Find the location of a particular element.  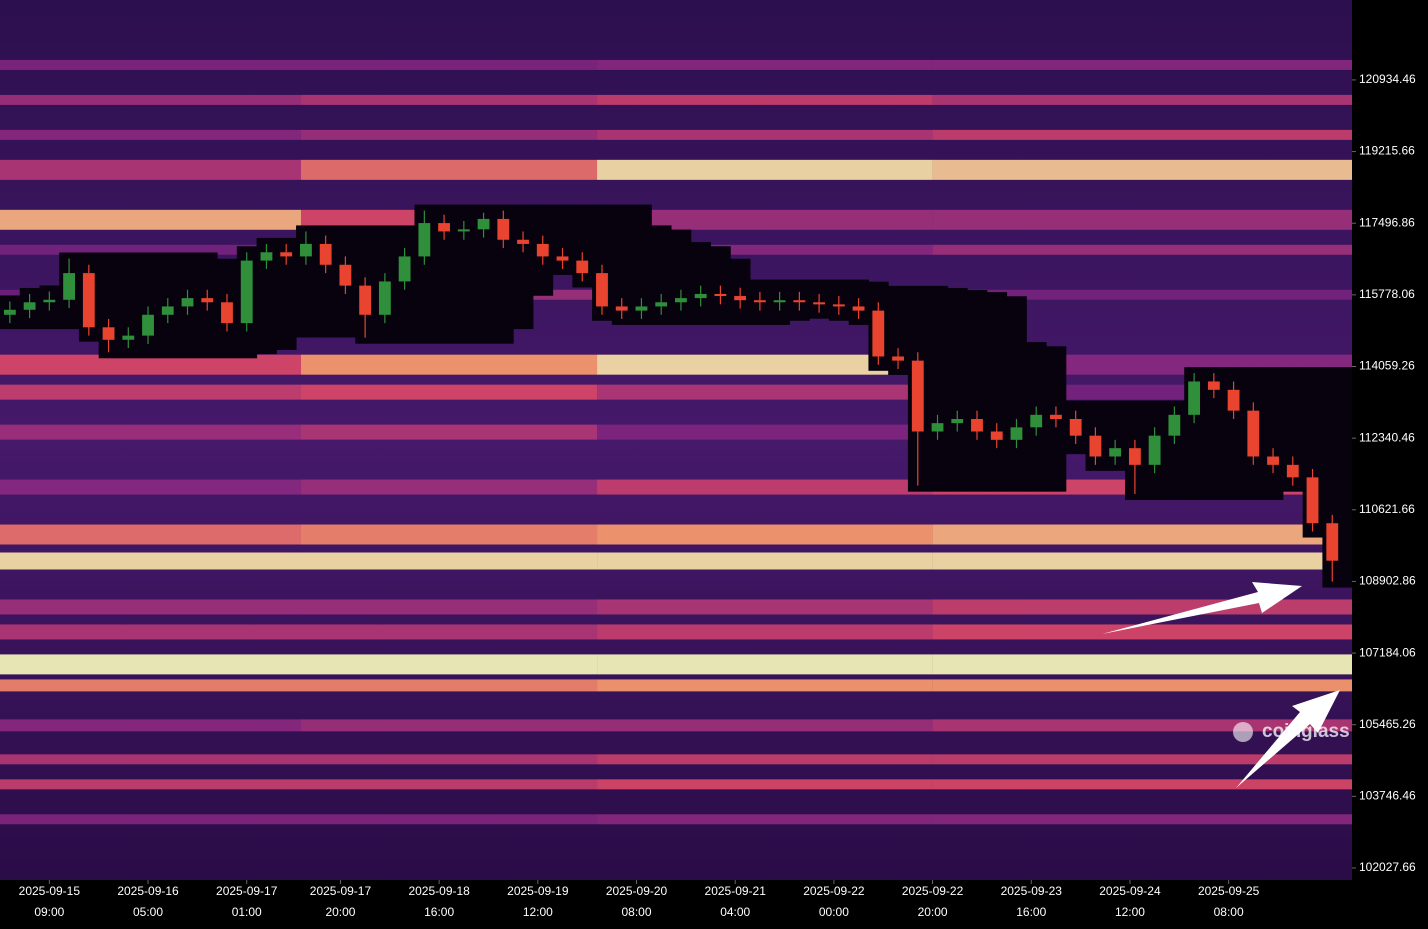

y-tick-label: 120934.46 is located at coordinates (1387, 79).